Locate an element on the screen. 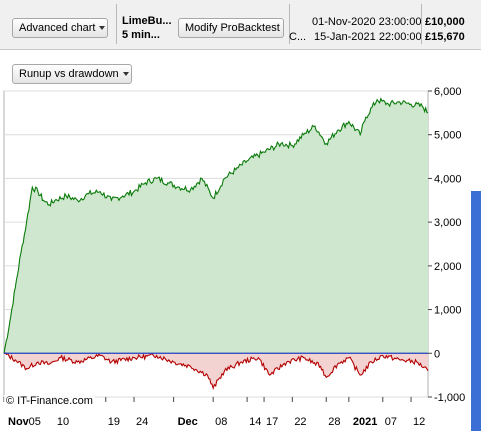 The height and width of the screenshot is (433, 481). start-date: 01-Nov-2020 23:00:00 is located at coordinates (367, 22).